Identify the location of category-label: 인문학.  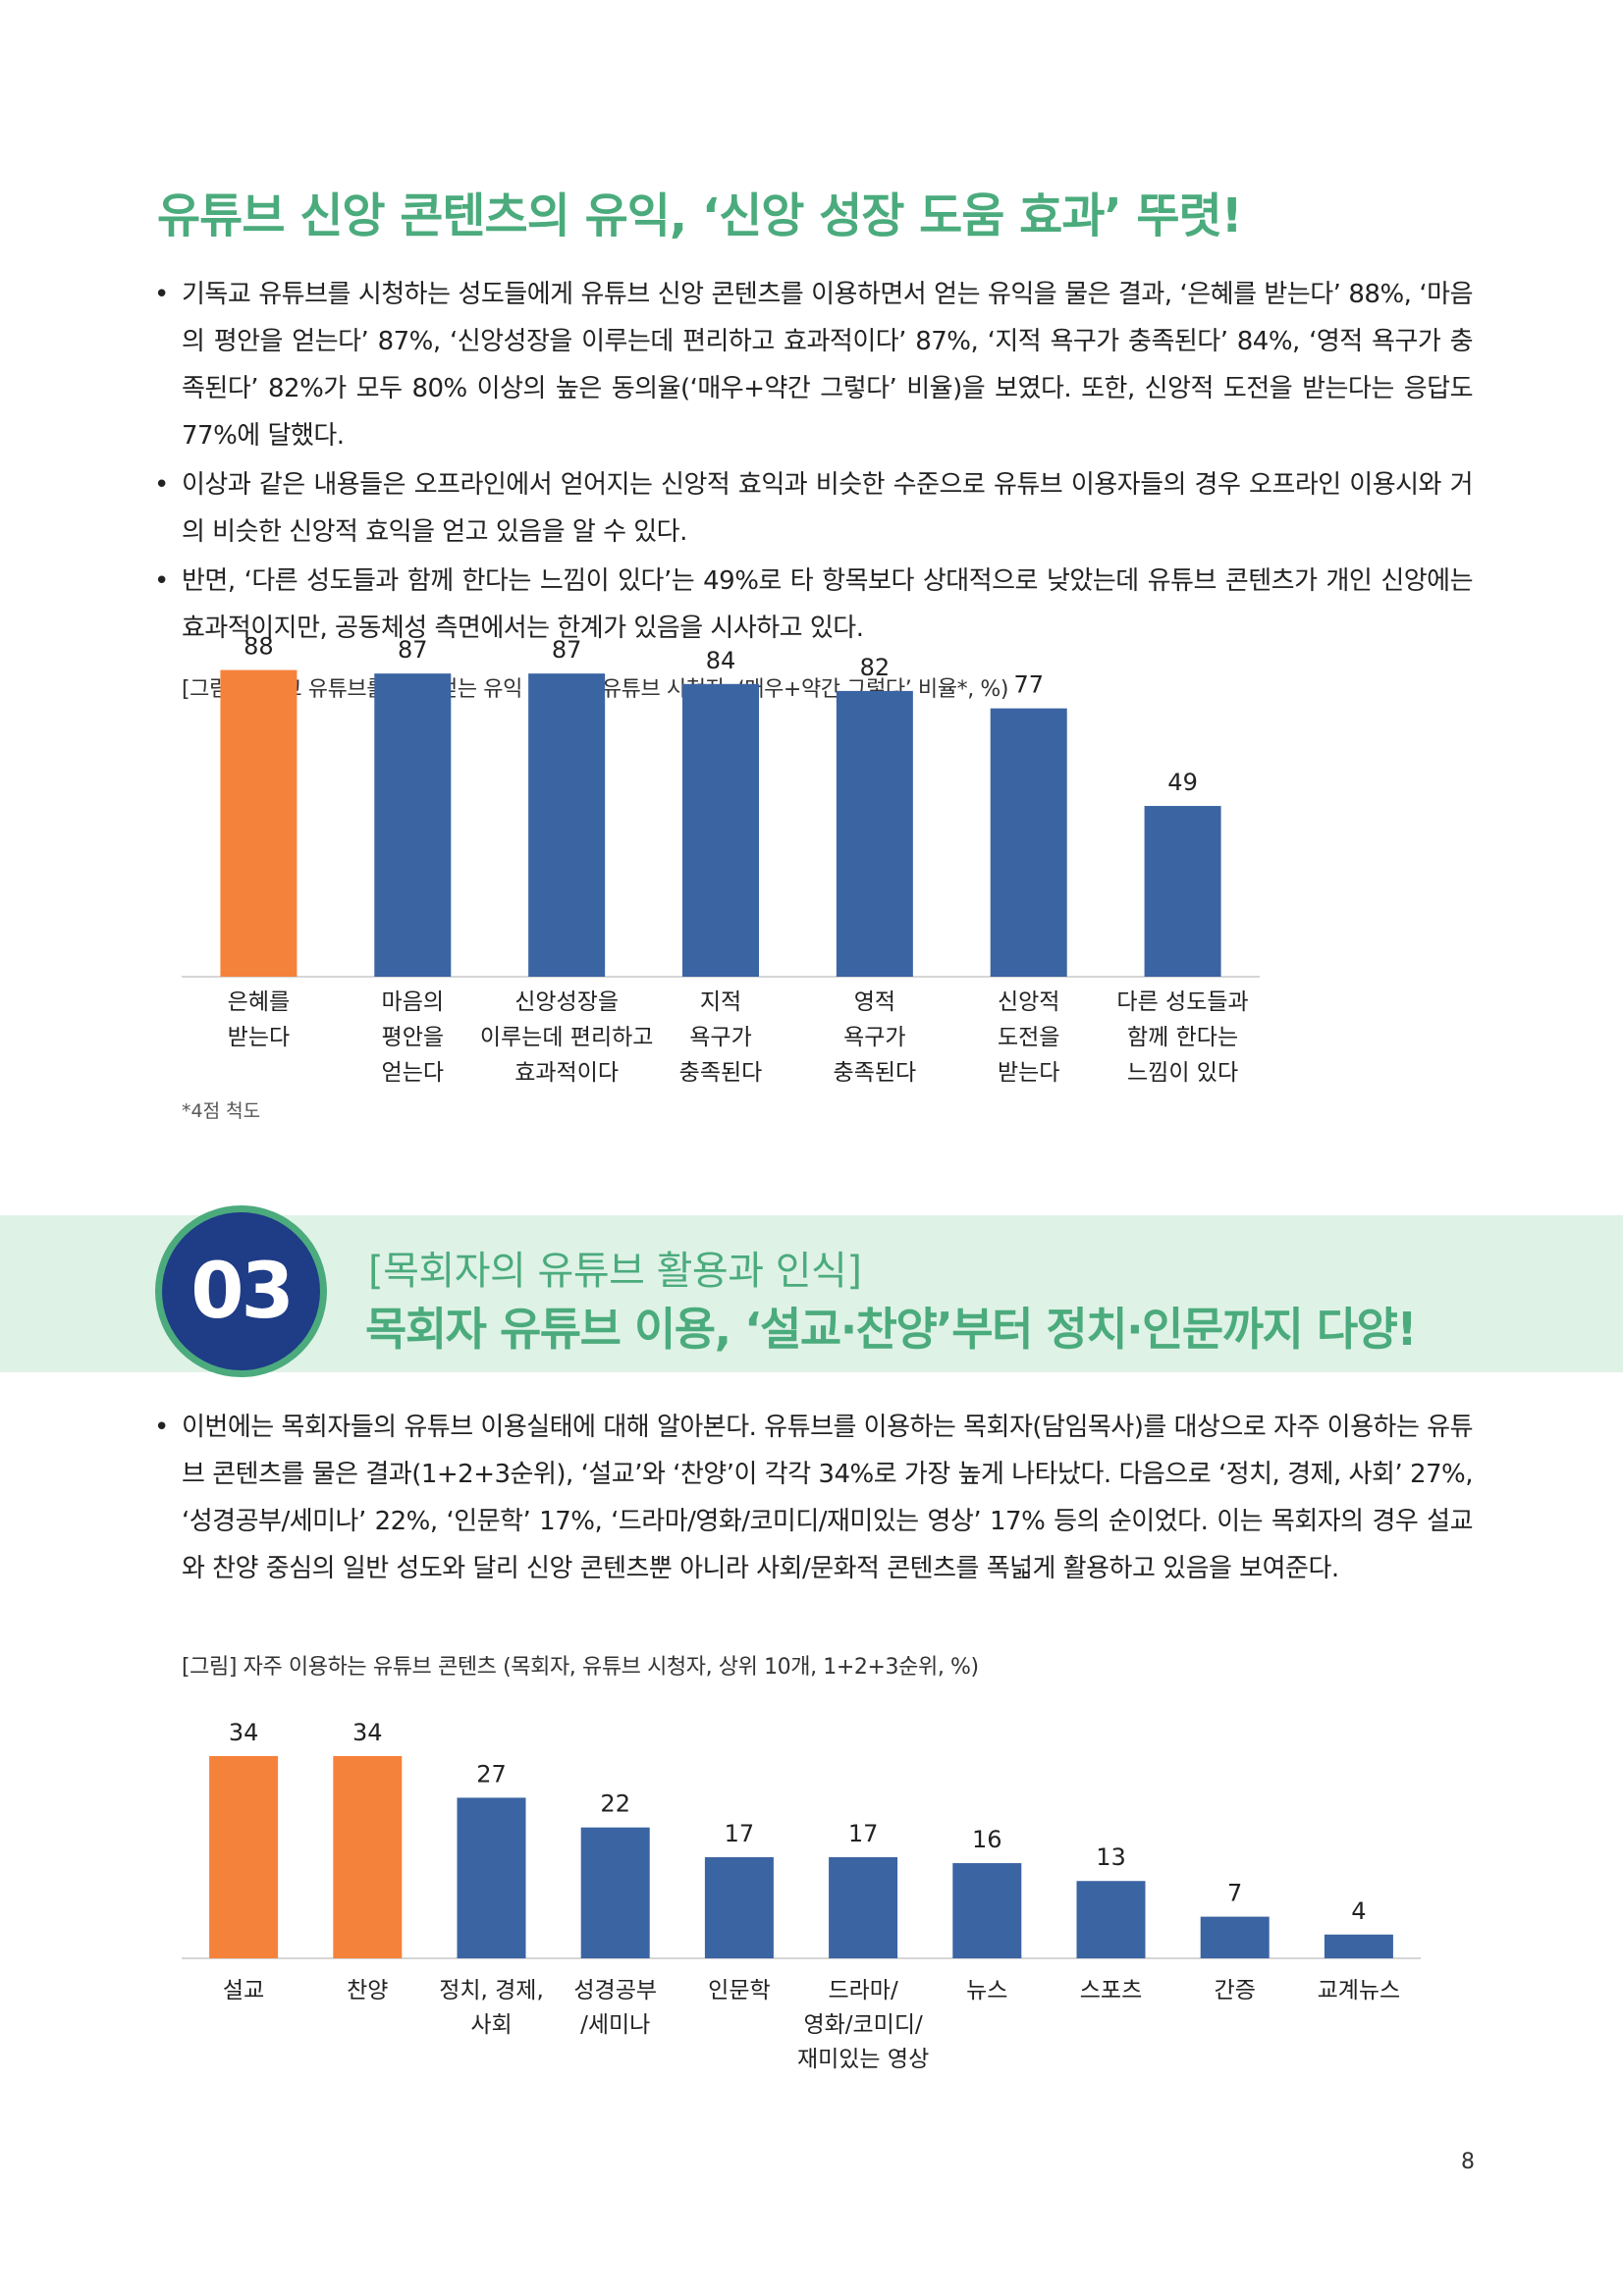
(739, 1990).